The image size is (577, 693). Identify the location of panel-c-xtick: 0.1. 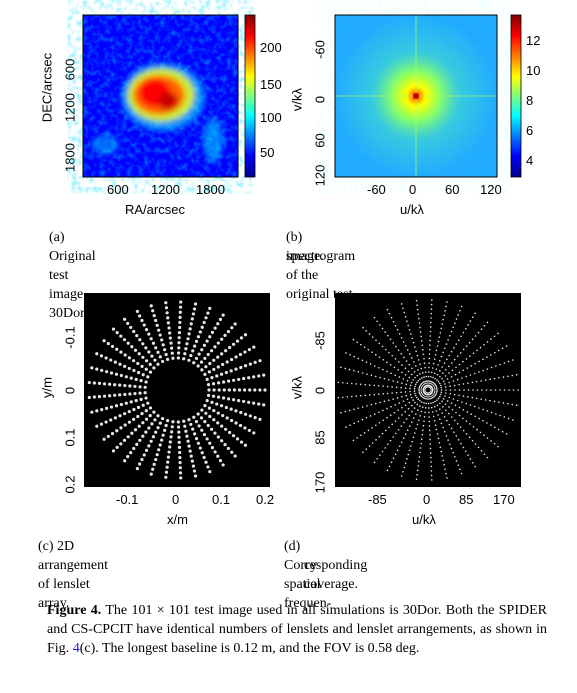
(221, 499).